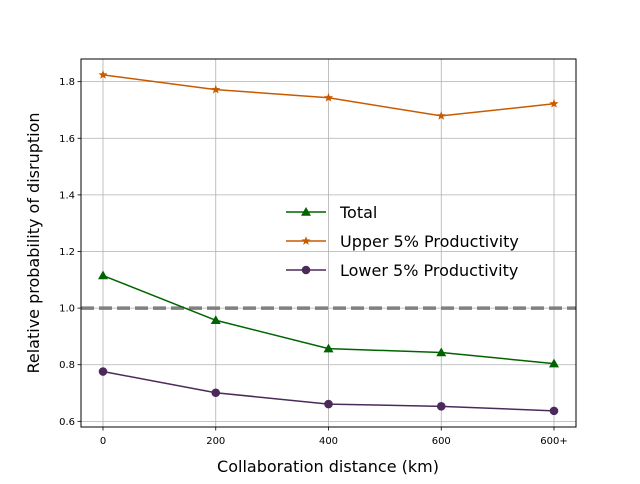 This screenshot has height=484, width=640. Describe the element at coordinates (441, 441) in the screenshot. I see `x-tick-label: 600` at that location.